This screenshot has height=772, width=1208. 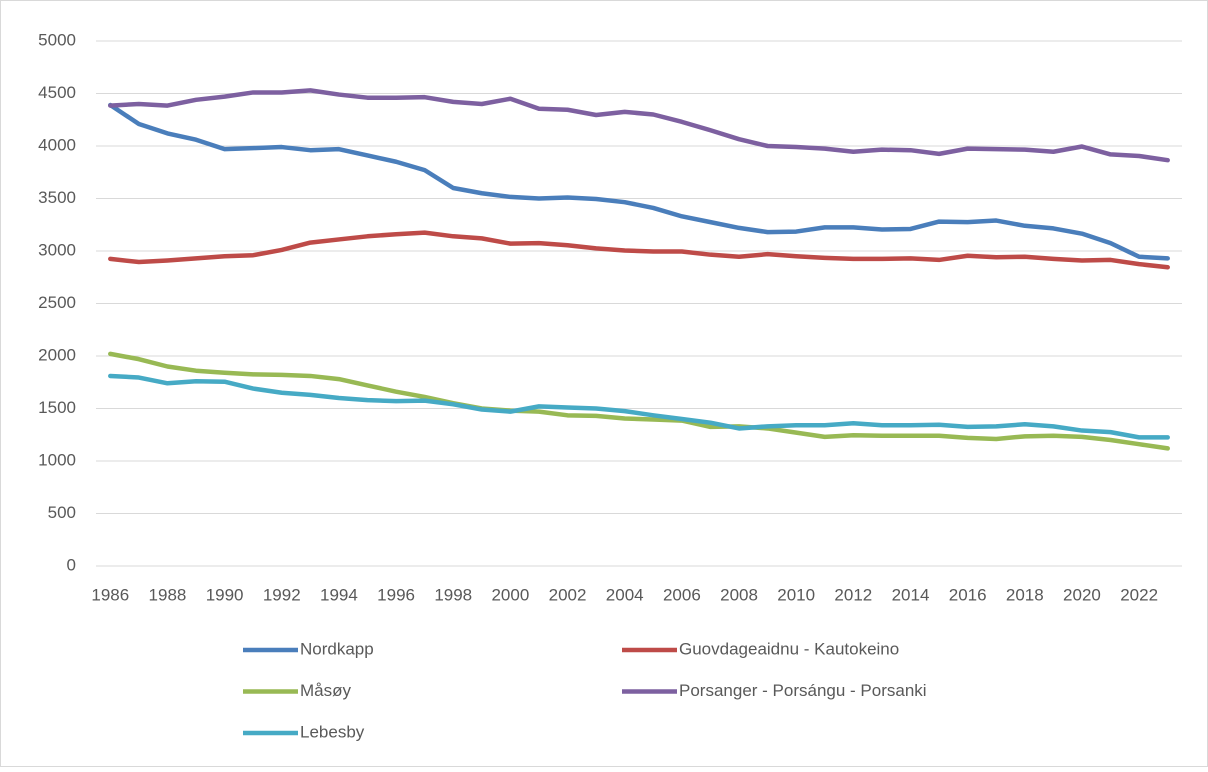 What do you see at coordinates (337, 648) in the screenshot?
I see `legend-label: Nordkapp` at bounding box center [337, 648].